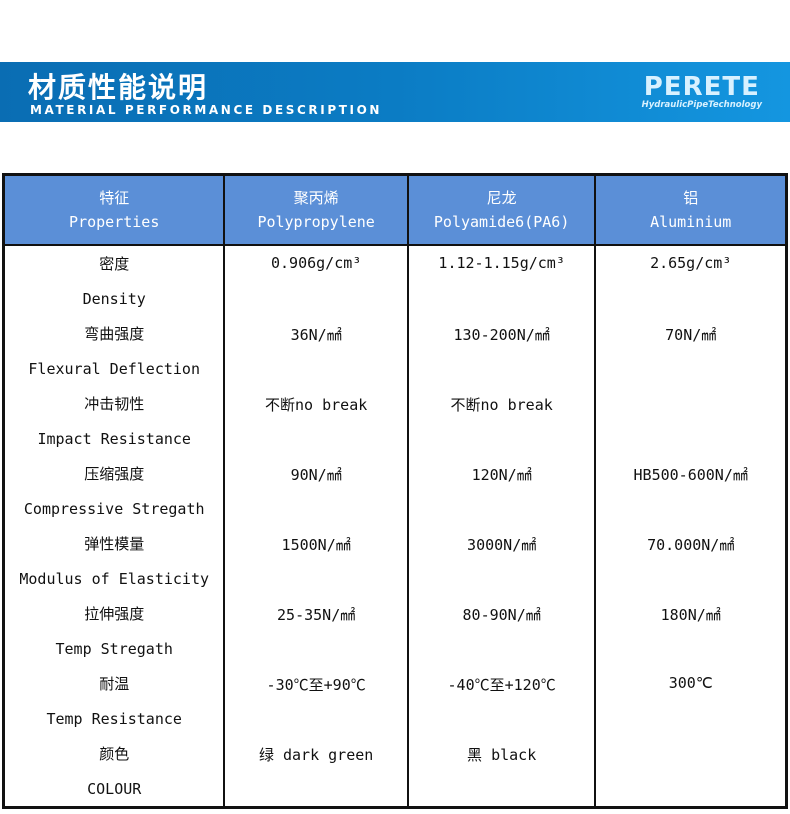  What do you see at coordinates (114, 198) in the screenshot?
I see `header-zh: 特征` at bounding box center [114, 198].